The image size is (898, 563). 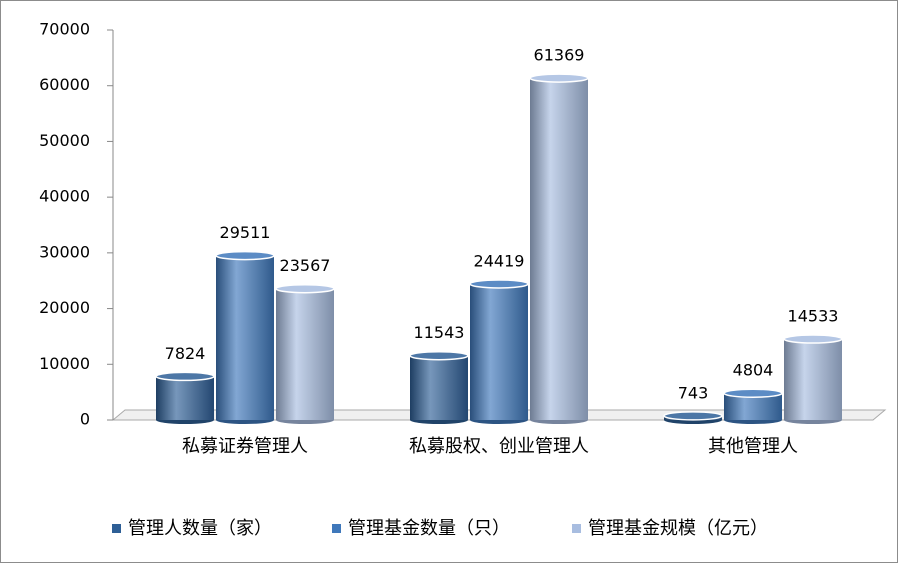 I want to click on y-tick-label: 30000, so click(x=64, y=251).